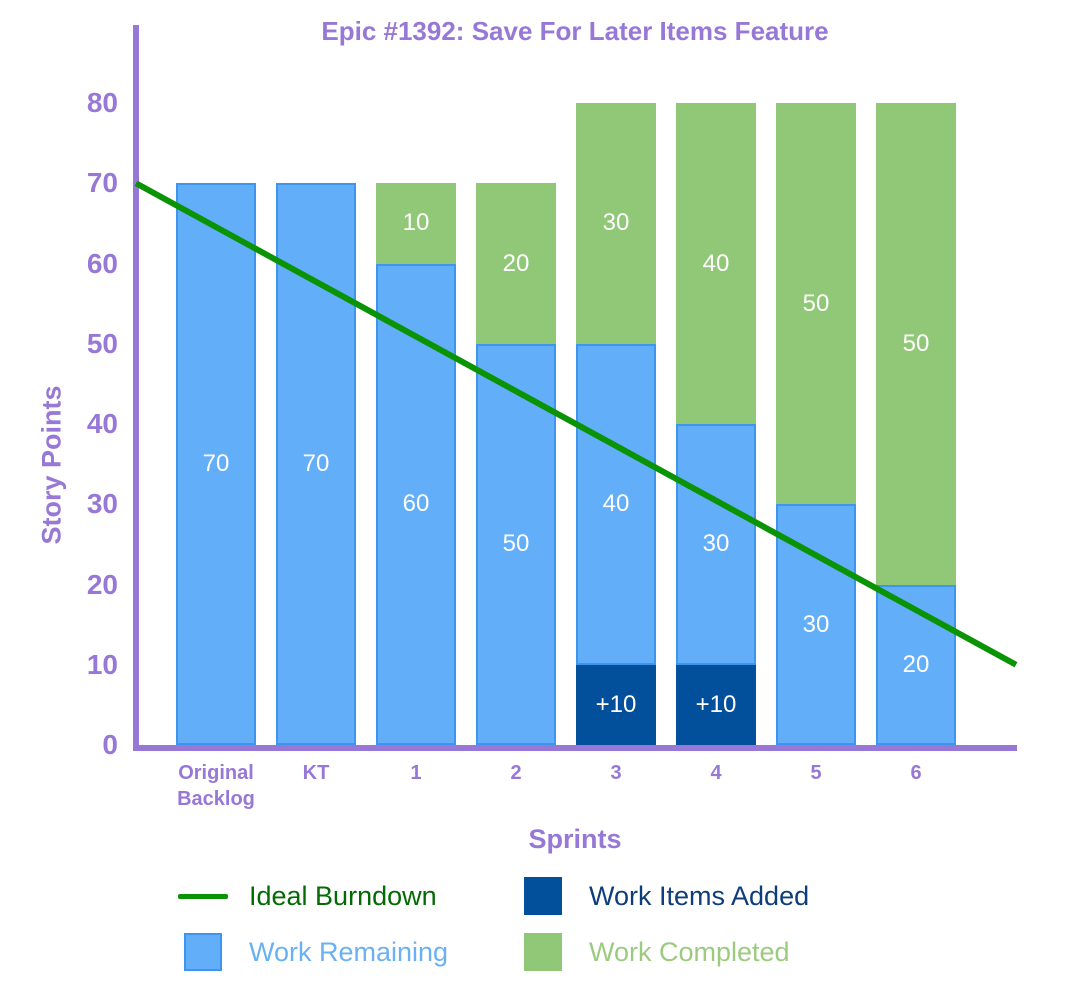 This screenshot has height=1000, width=1076. I want to click on legend-item-added: Work Items Added, so click(685, 896).